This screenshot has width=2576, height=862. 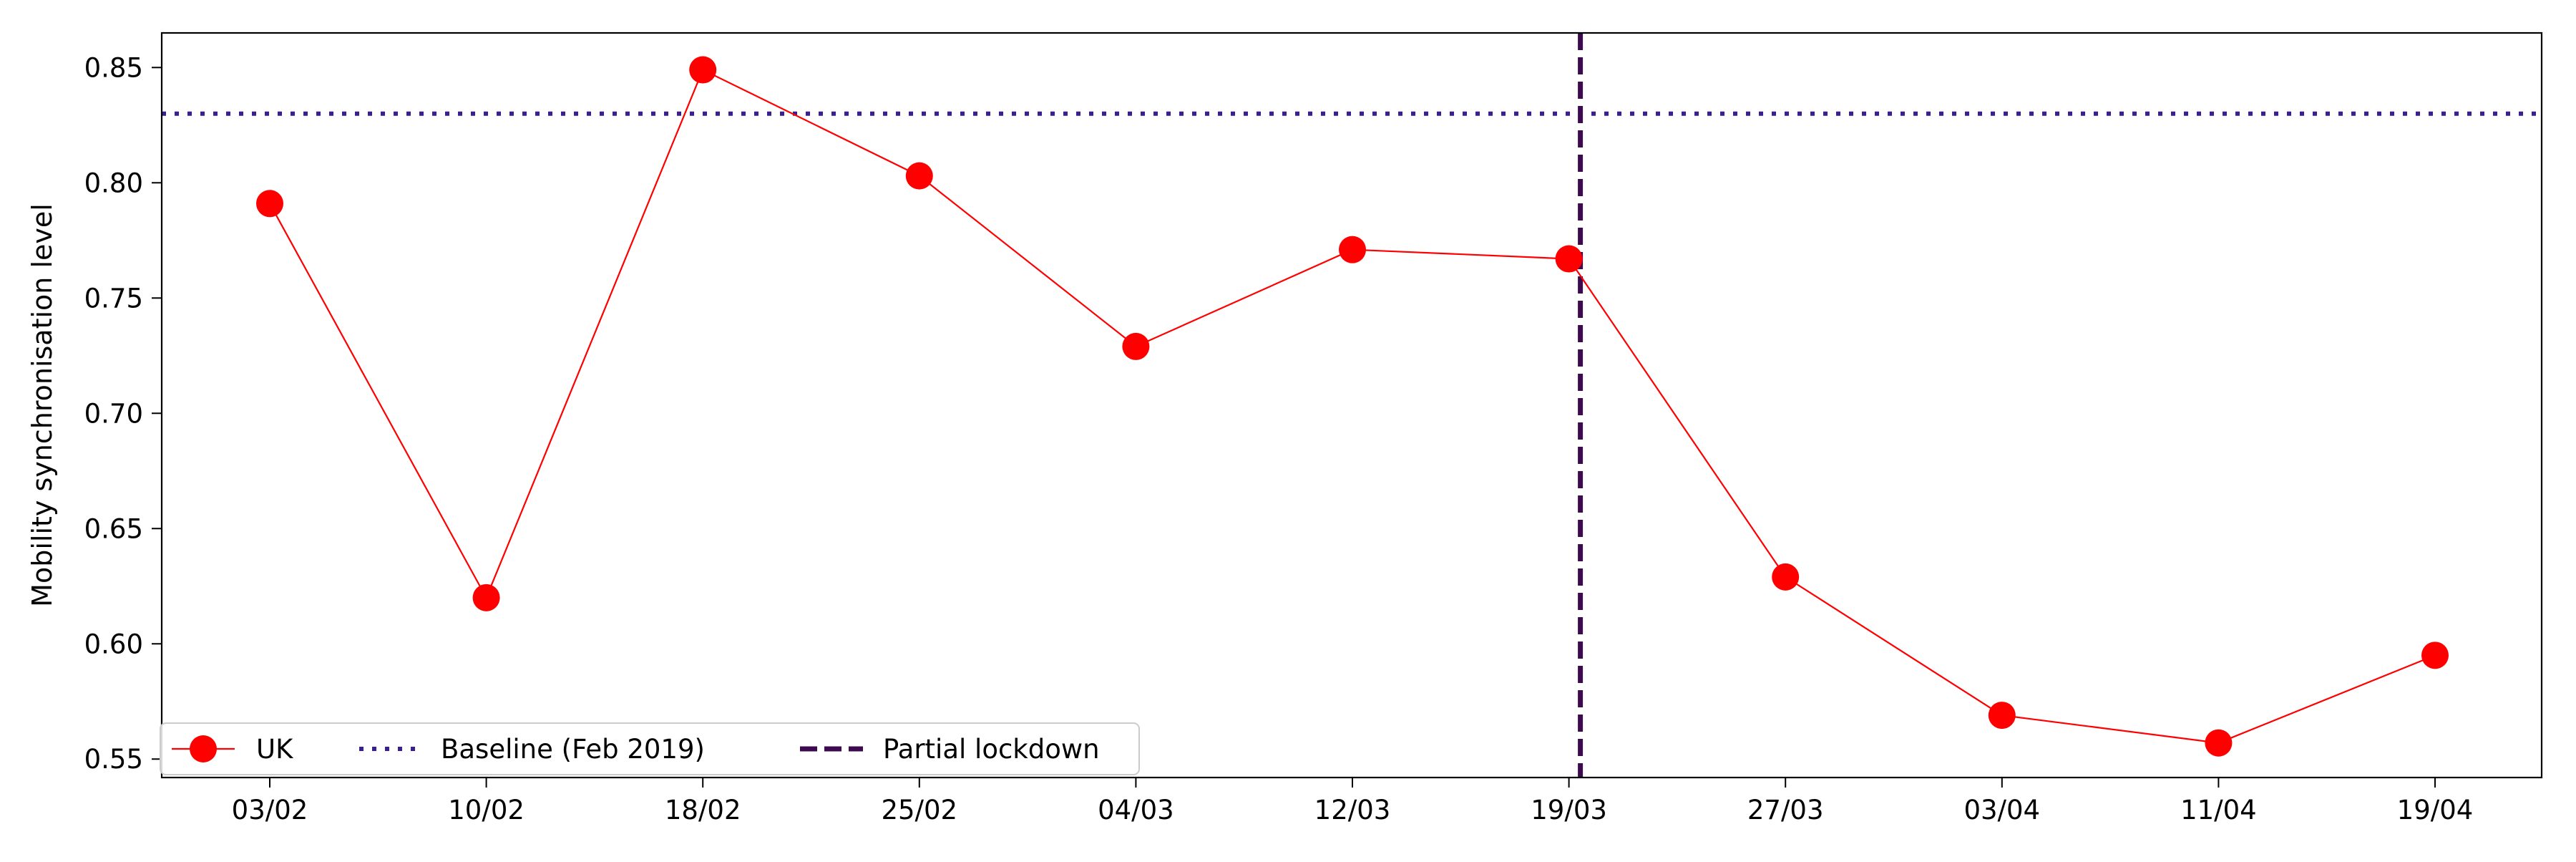 I want to click on legend-box, so click(x=650, y=748).